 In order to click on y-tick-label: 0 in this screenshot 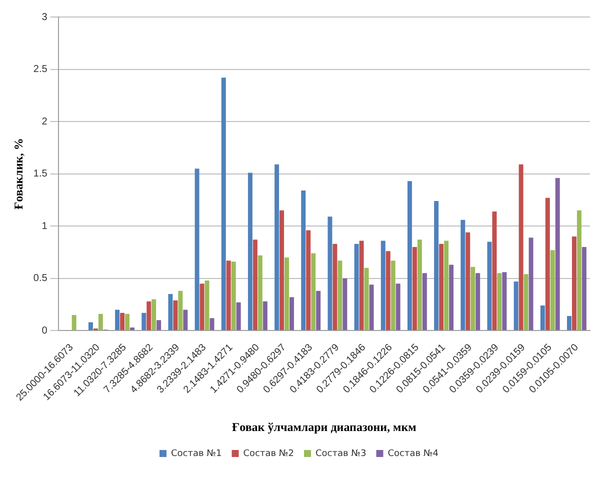, I will do `click(45, 330)`.